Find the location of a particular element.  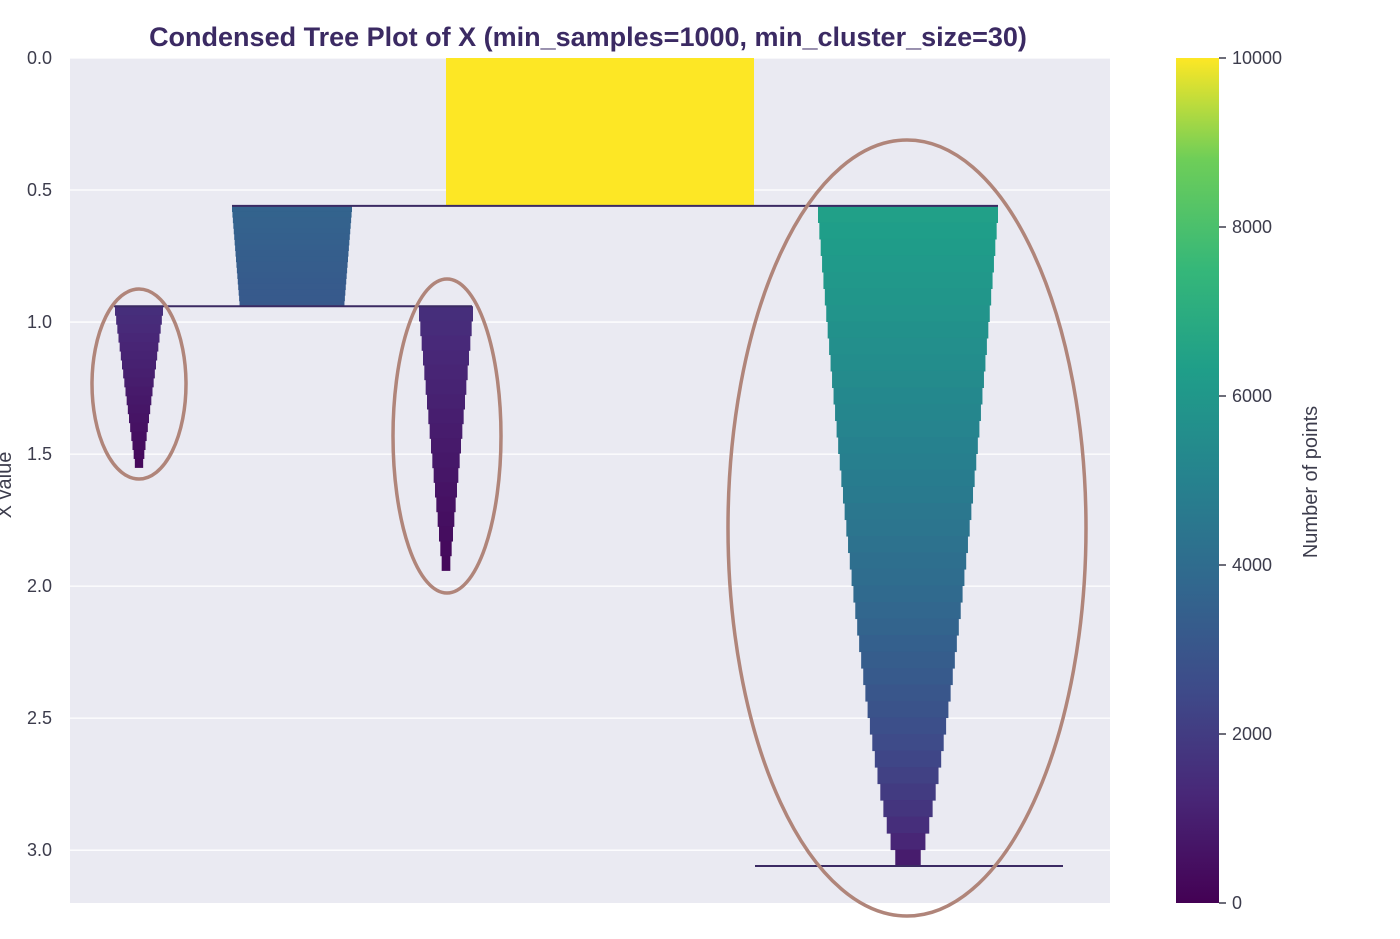

branch-root is located at coordinates (600, 132).